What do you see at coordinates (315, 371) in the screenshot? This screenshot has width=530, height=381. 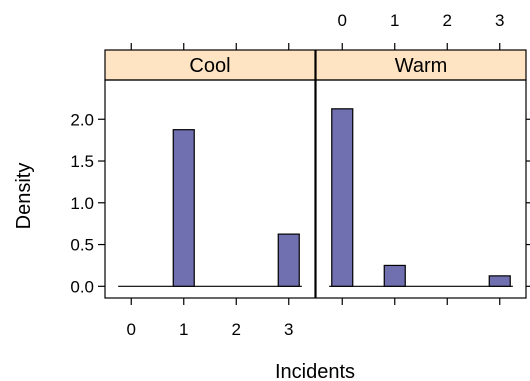 I see `x-axis-label: Incidents` at bounding box center [315, 371].